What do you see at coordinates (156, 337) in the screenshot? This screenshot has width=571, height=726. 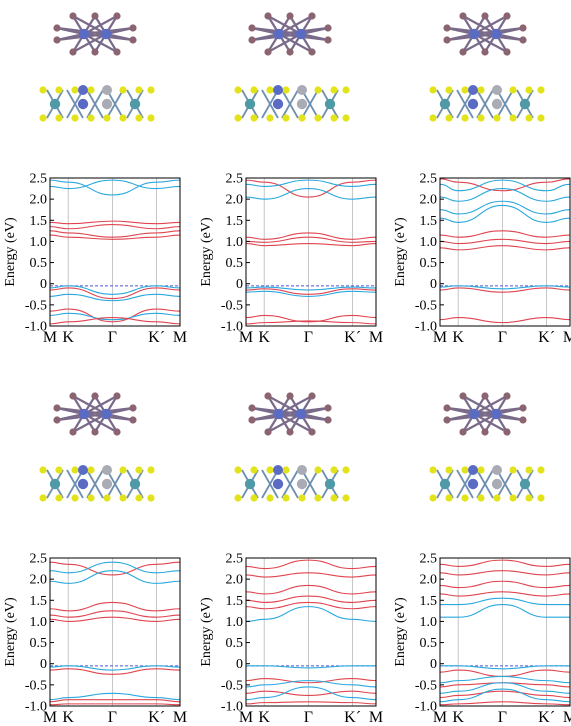 I see `kpoint-label: K´` at bounding box center [156, 337].